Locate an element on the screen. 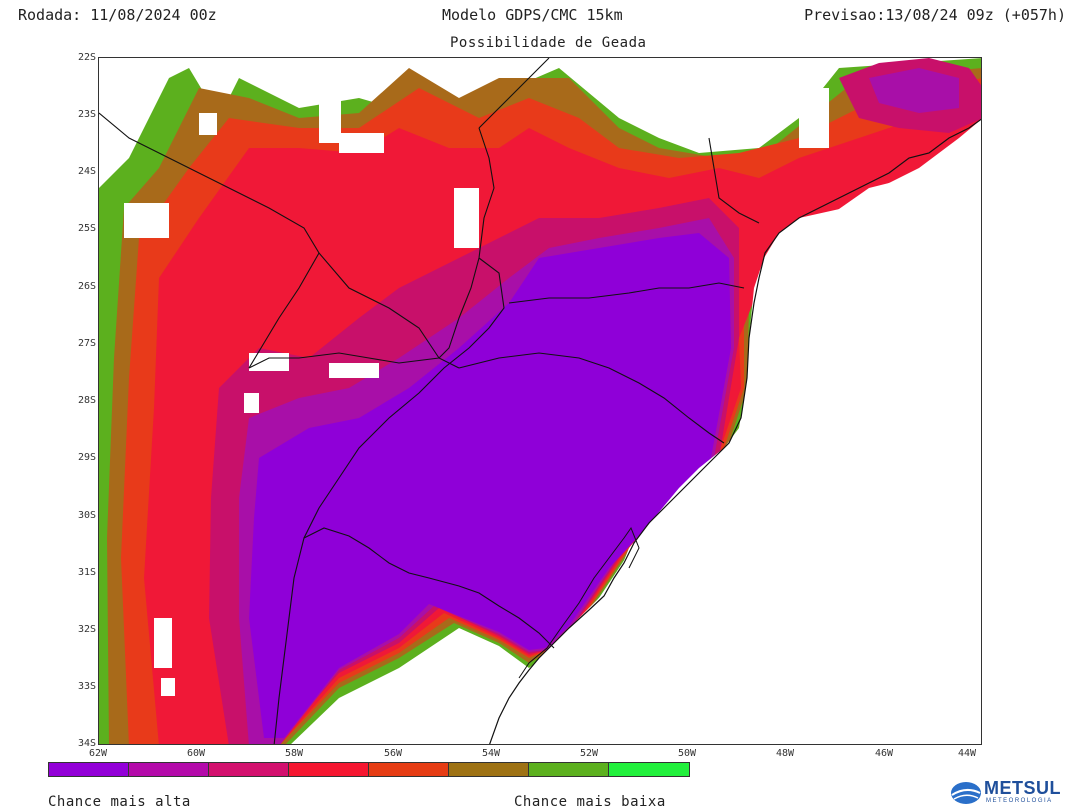 The width and height of the screenshot is (1080, 812). lat-label: 23S is located at coordinates (86, 114).